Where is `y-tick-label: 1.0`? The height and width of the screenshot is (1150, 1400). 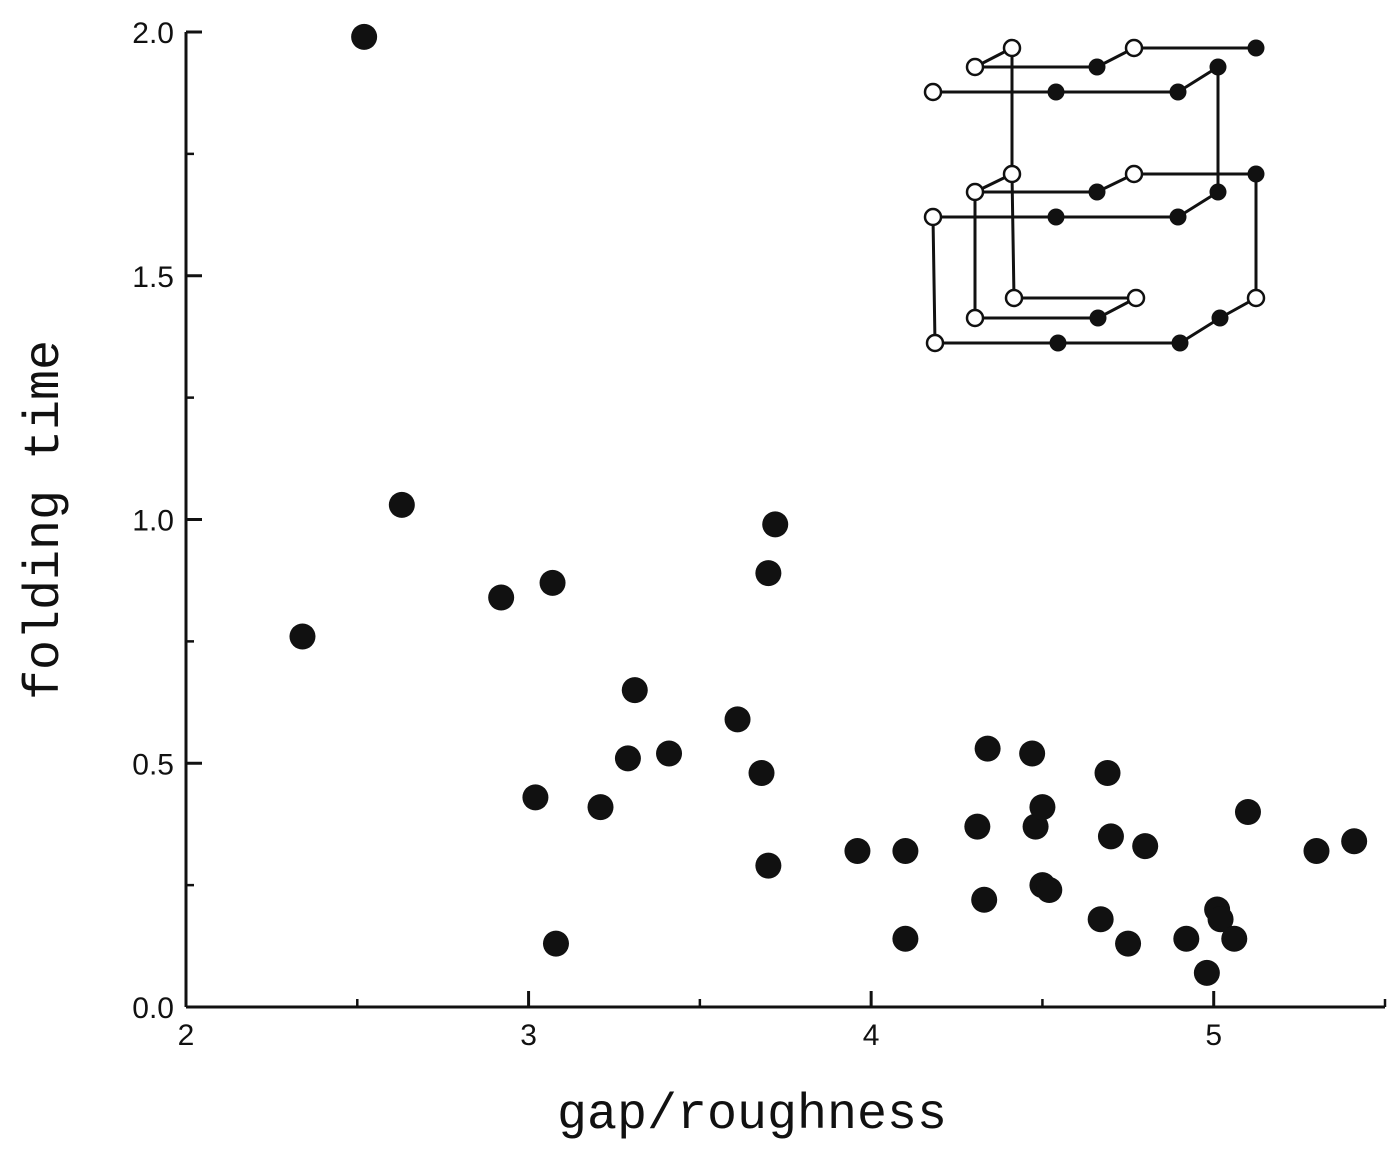
y-tick-label: 1.0 is located at coordinates (153, 521).